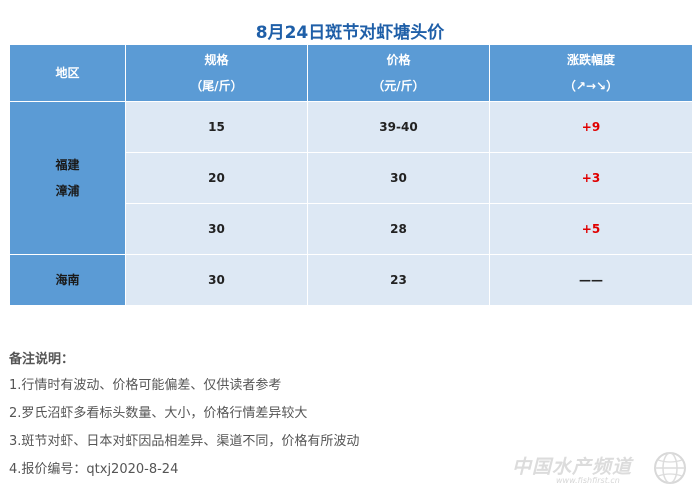  I want to click on table-row: 海南 30 23 ——, so click(351, 280).